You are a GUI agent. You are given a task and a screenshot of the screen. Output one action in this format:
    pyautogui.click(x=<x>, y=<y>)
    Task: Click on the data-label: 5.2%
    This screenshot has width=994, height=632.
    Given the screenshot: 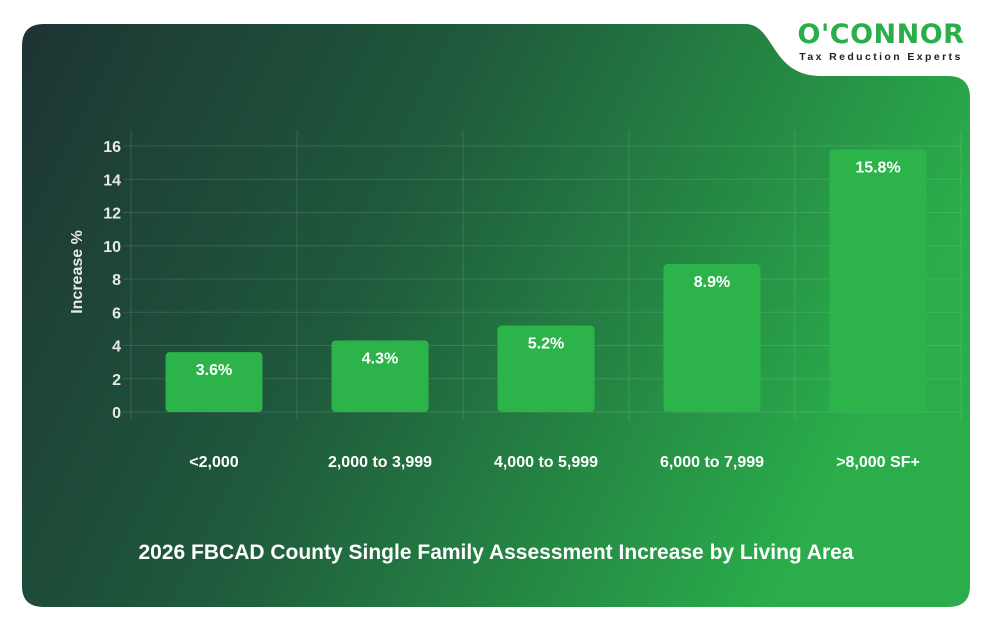 What is the action you would take?
    pyautogui.click(x=546, y=344)
    